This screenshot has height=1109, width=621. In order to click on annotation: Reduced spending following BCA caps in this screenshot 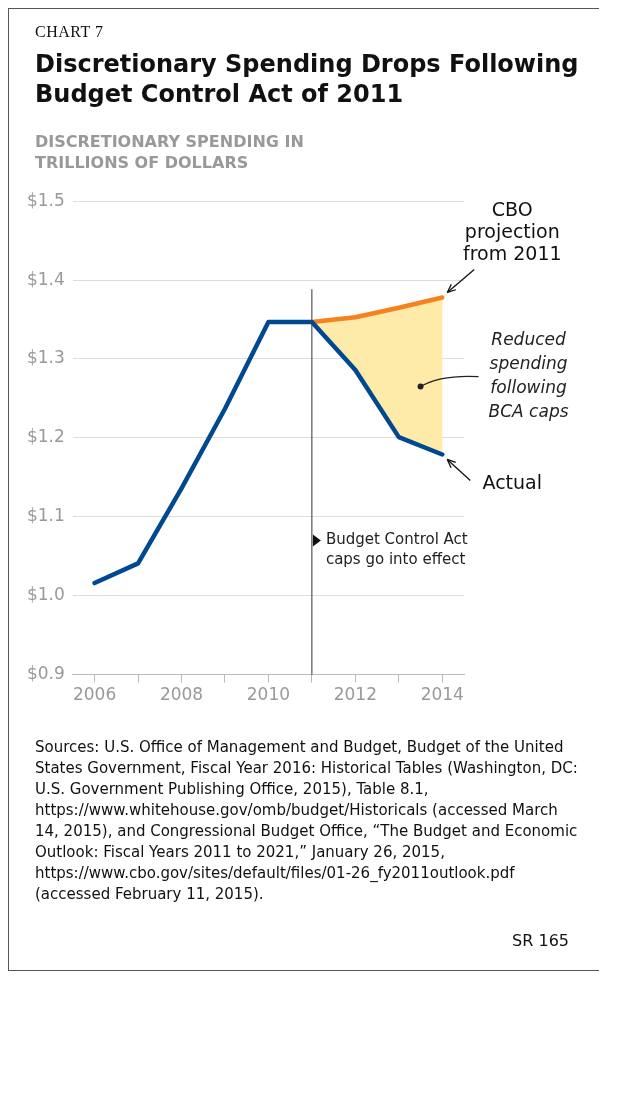, I will do `click(528, 375)`.